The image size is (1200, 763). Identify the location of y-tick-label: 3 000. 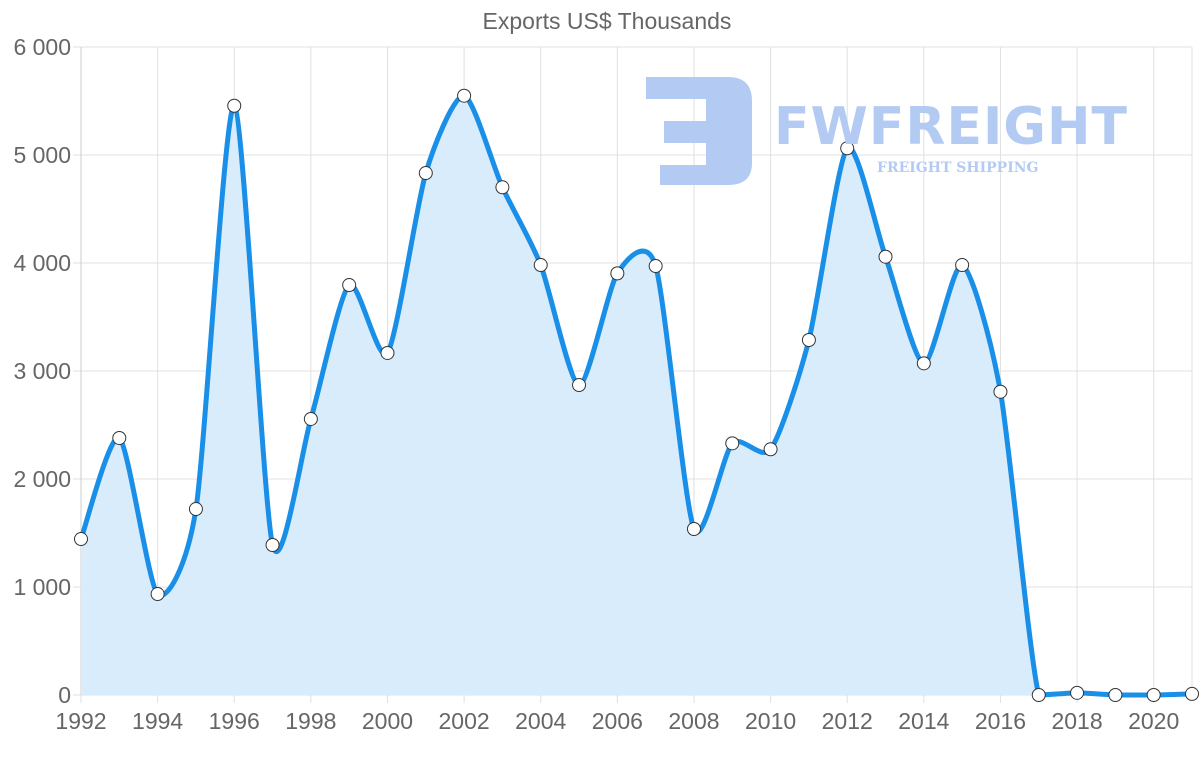
(42, 371).